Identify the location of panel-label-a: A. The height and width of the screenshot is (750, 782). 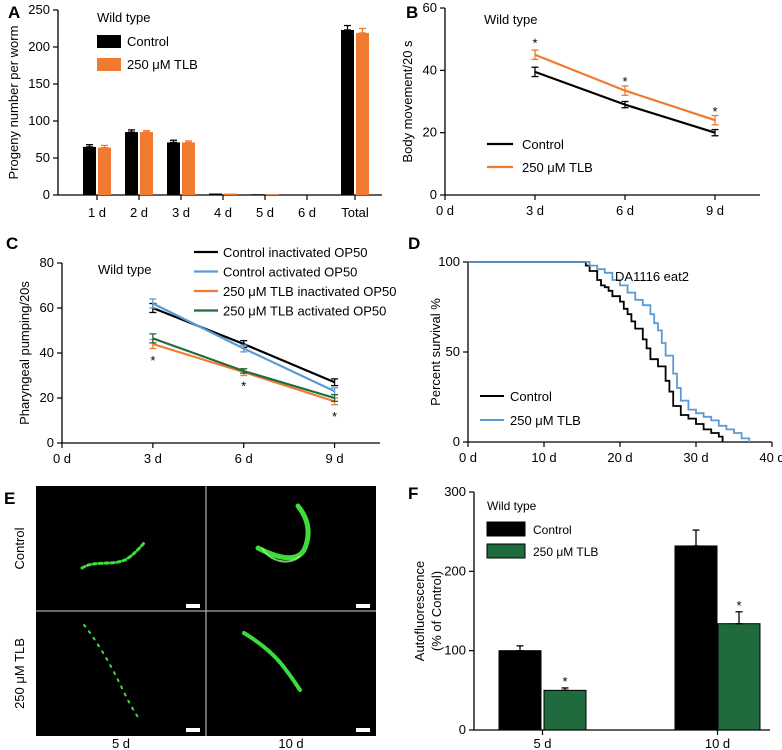
(14, 12).